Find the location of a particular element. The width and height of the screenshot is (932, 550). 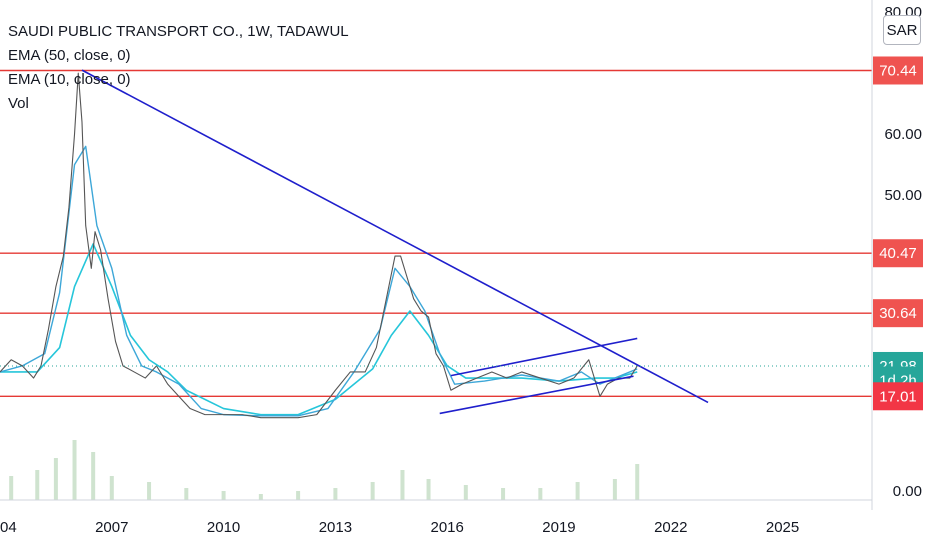

price-tick-label: 50.00 is located at coordinates (903, 195).